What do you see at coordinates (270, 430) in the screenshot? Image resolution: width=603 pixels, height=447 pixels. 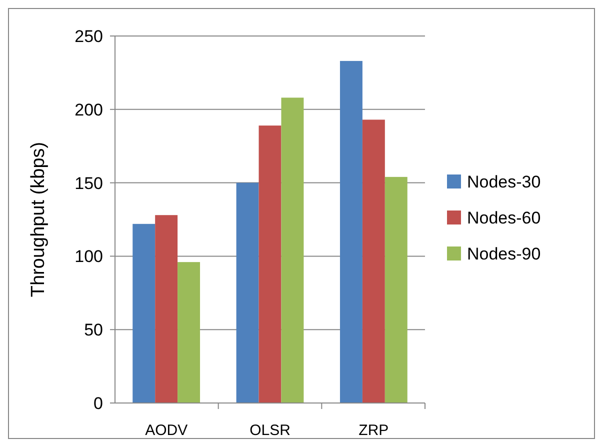 I see `x-tick-label: OLSR` at bounding box center [270, 430].